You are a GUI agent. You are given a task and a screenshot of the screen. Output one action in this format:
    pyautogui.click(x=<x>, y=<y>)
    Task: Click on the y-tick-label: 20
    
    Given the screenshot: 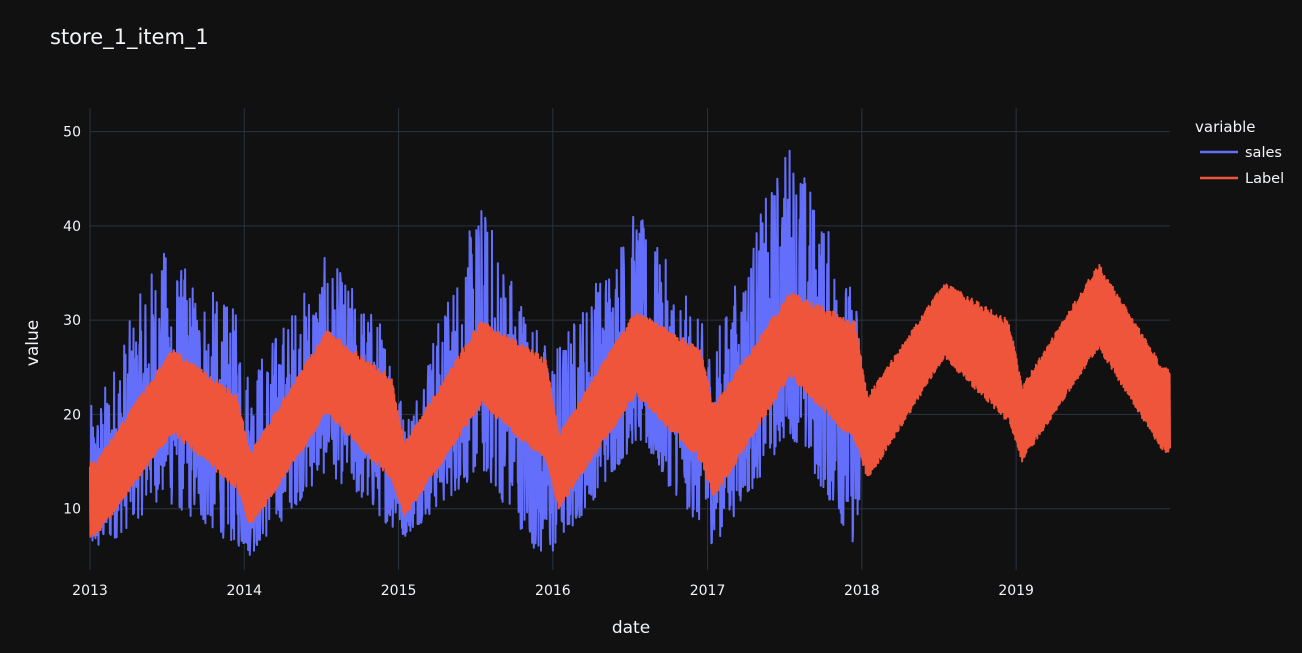 What is the action you would take?
    pyautogui.click(x=72, y=415)
    